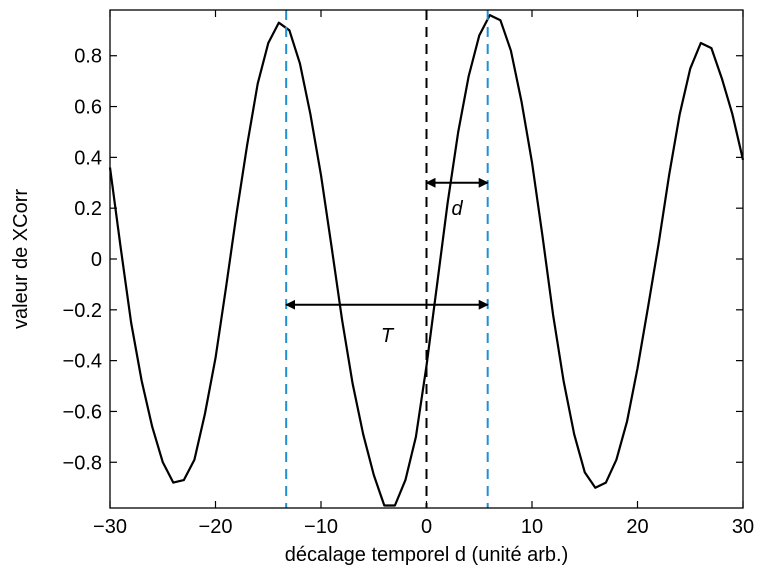  What do you see at coordinates (96, 260) in the screenshot?
I see `y-tick-label: 0` at bounding box center [96, 260].